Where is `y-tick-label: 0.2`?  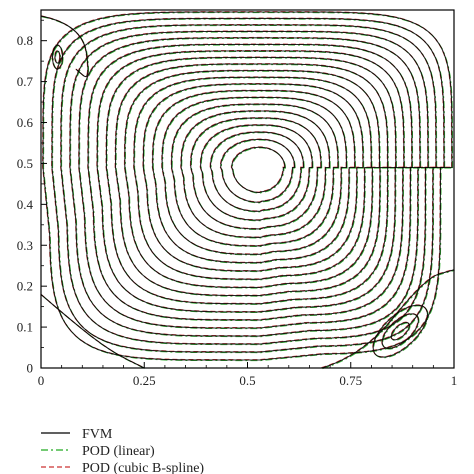
y-tick-label: 0.2 is located at coordinates (25, 286).